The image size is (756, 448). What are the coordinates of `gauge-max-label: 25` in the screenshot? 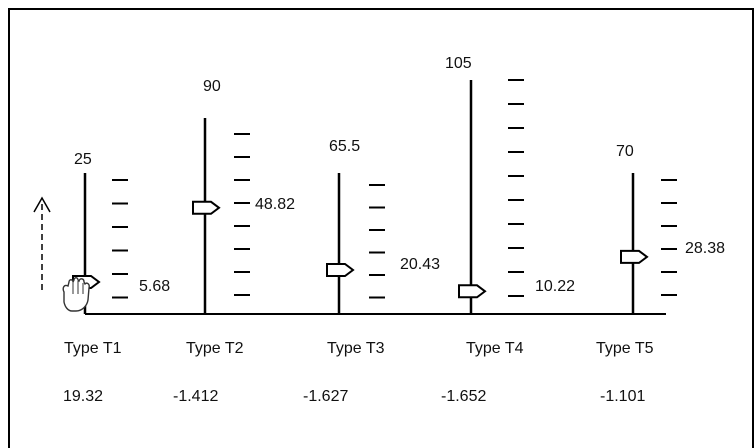 It's located at (83, 160).